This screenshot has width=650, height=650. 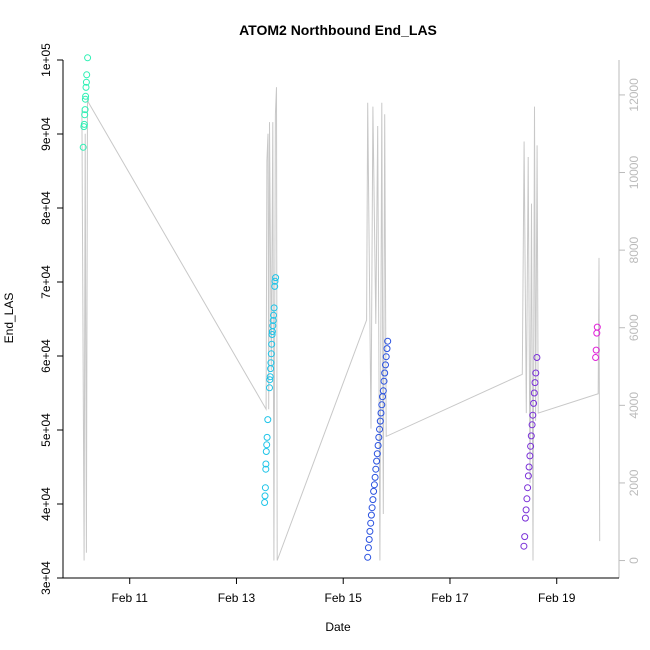 I want to click on y2-tick-label: 6000, so click(x=634, y=327).